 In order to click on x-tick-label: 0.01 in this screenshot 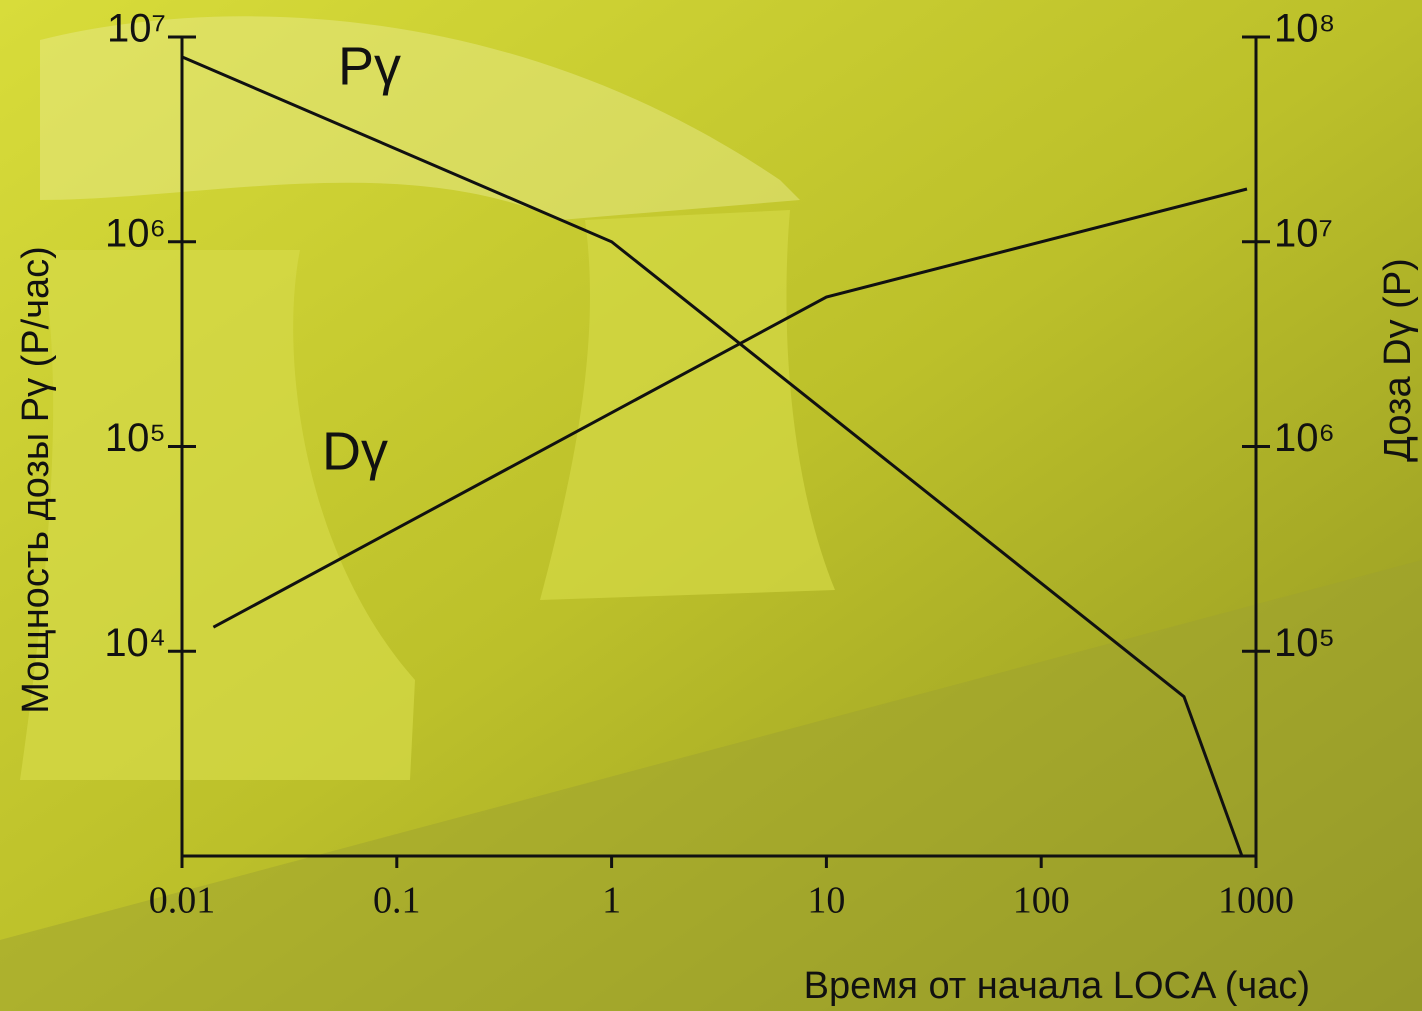, I will do `click(182, 901)`.